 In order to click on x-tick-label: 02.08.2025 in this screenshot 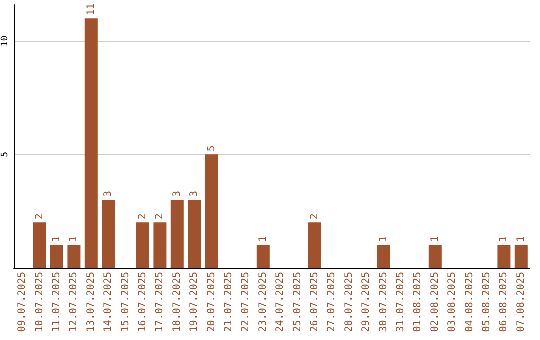, I will do `click(435, 302)`.